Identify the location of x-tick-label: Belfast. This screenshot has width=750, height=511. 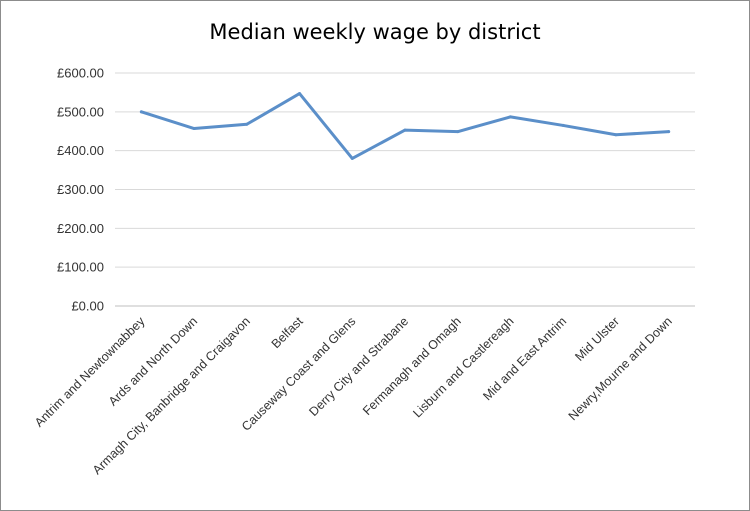
(287, 332).